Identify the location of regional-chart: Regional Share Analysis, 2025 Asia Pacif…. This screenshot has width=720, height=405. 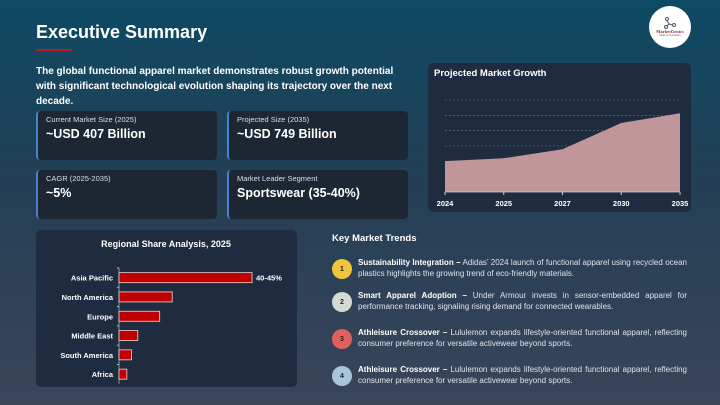
(171, 311).